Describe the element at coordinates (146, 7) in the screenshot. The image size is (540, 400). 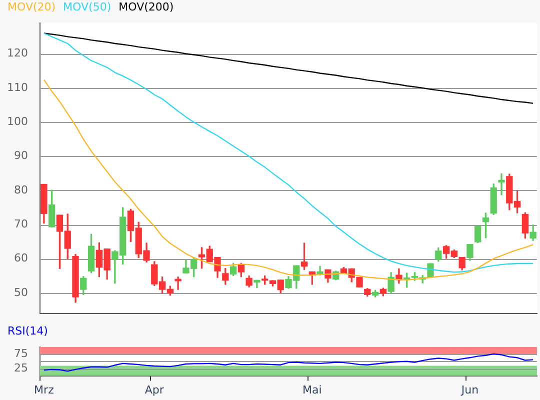
I see `text: MOV(200)` at that location.